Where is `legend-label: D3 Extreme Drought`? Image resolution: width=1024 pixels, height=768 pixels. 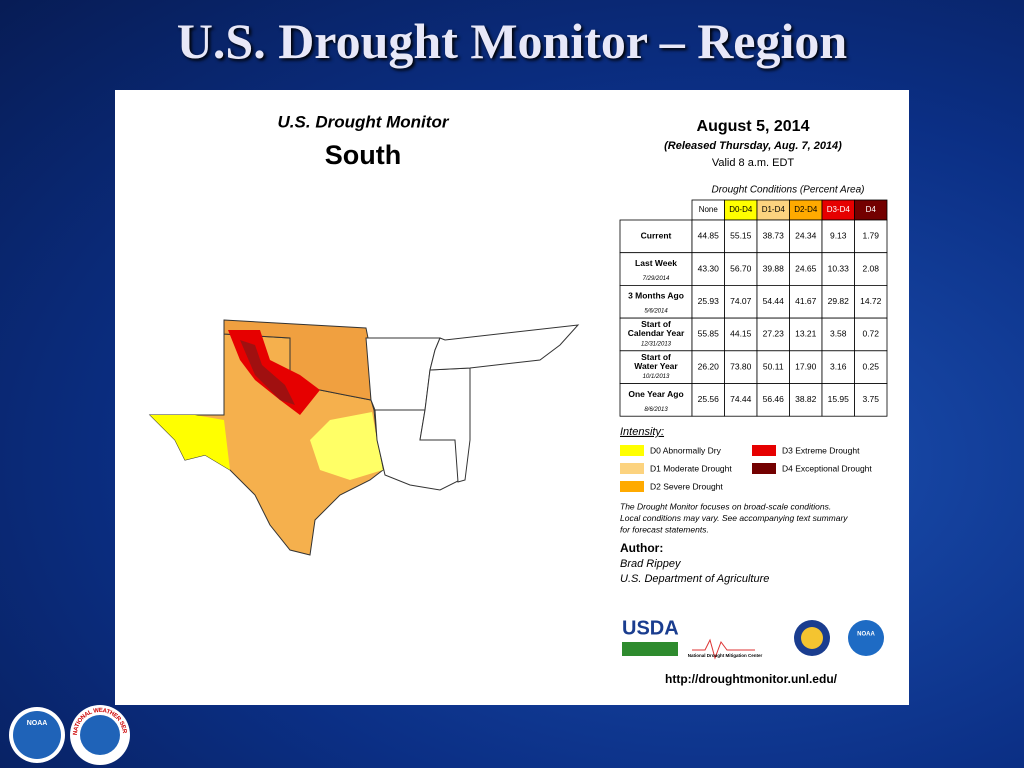 legend-label: D3 Extreme Drought is located at coordinates (821, 450).